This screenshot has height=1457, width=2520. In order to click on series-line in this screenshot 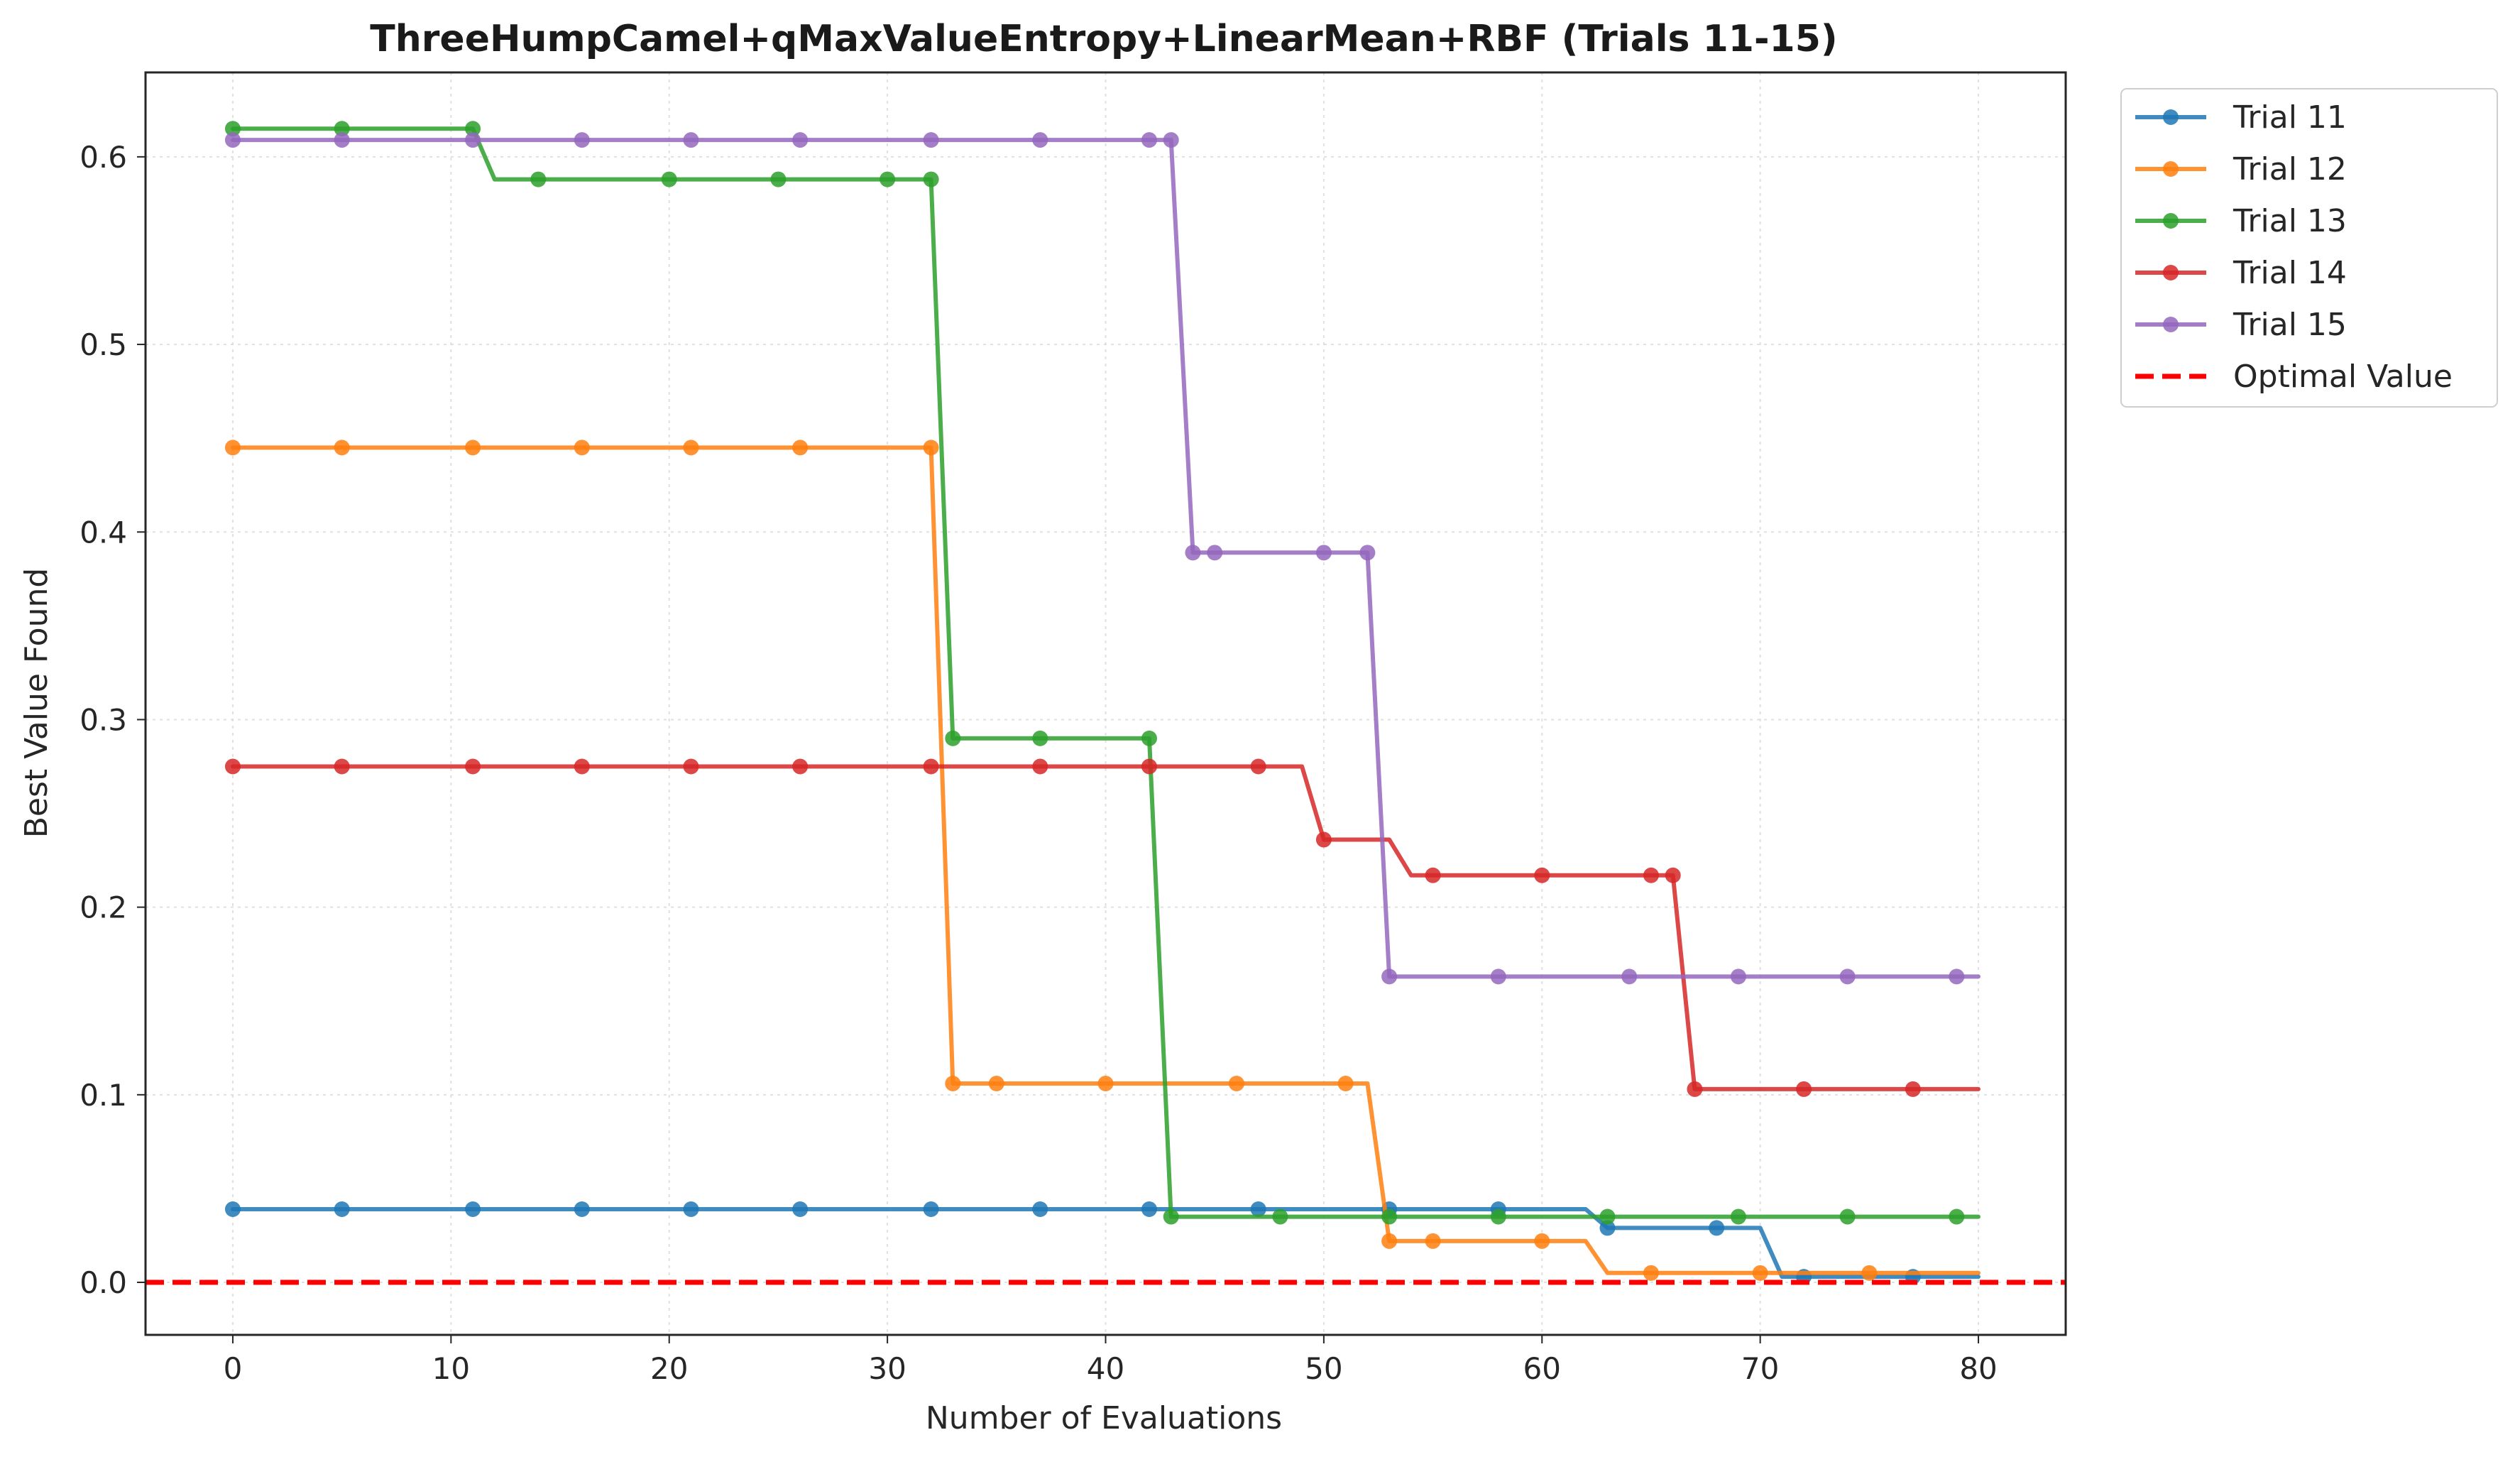, I will do `click(1106, 1243)`.